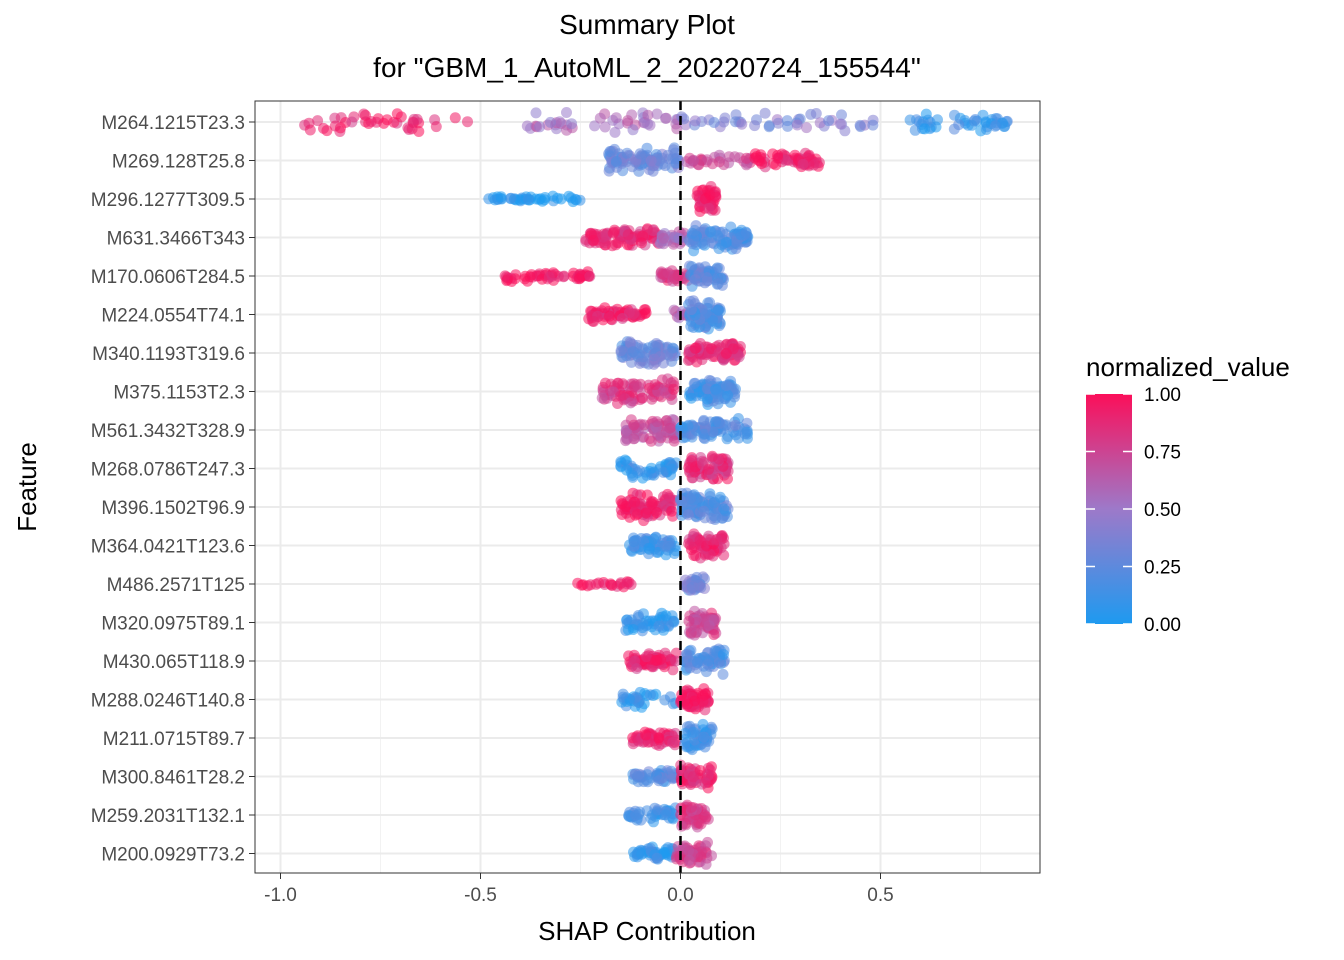  I want to click on feature-points-M170.0606T284.5, so click(614, 276).